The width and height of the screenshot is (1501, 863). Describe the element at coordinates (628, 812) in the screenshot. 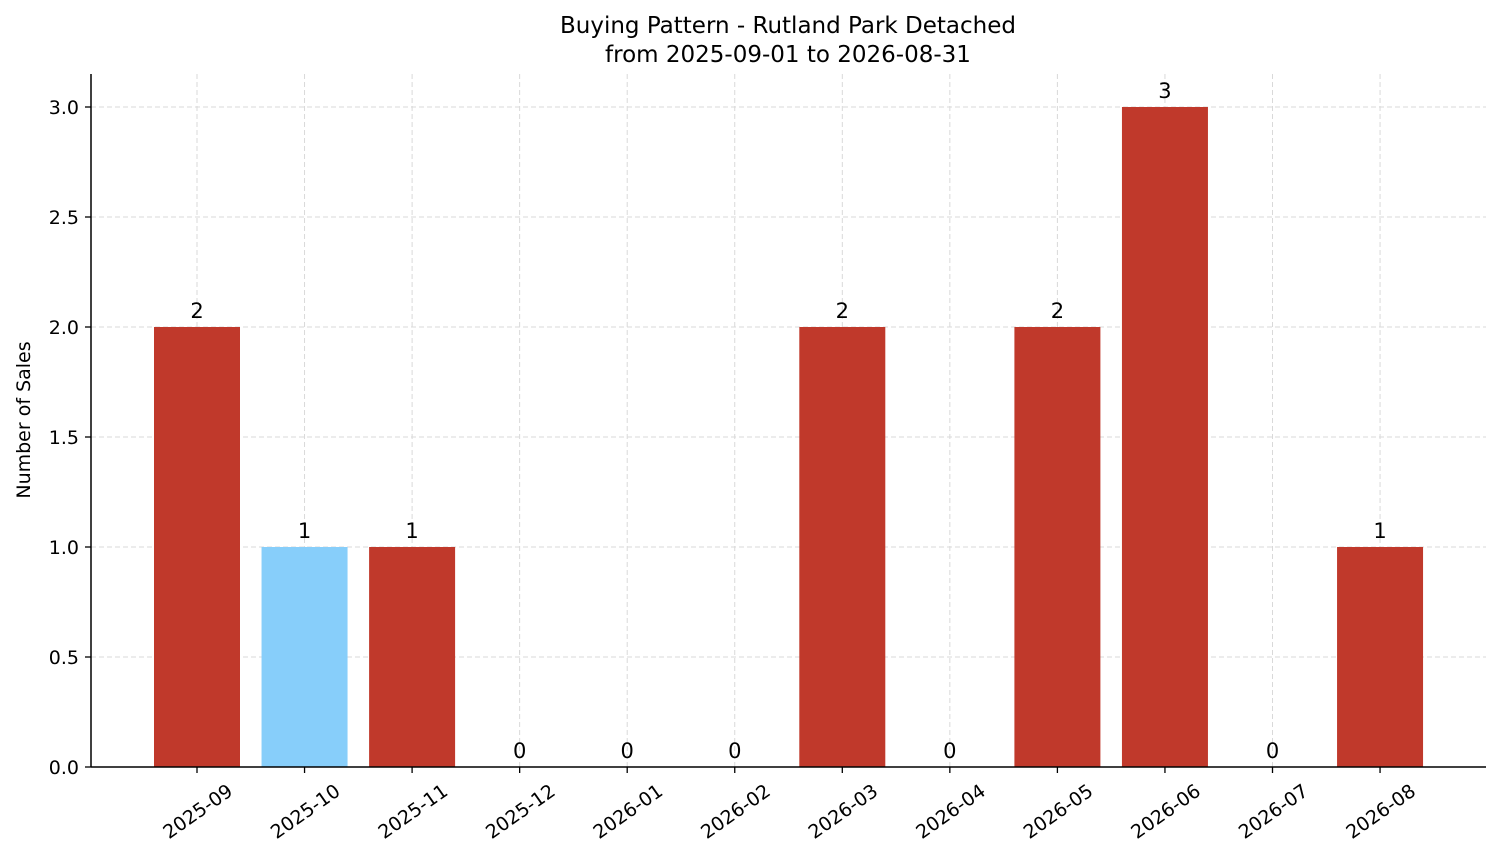

I see `x-tick-label: 2026-01` at that location.